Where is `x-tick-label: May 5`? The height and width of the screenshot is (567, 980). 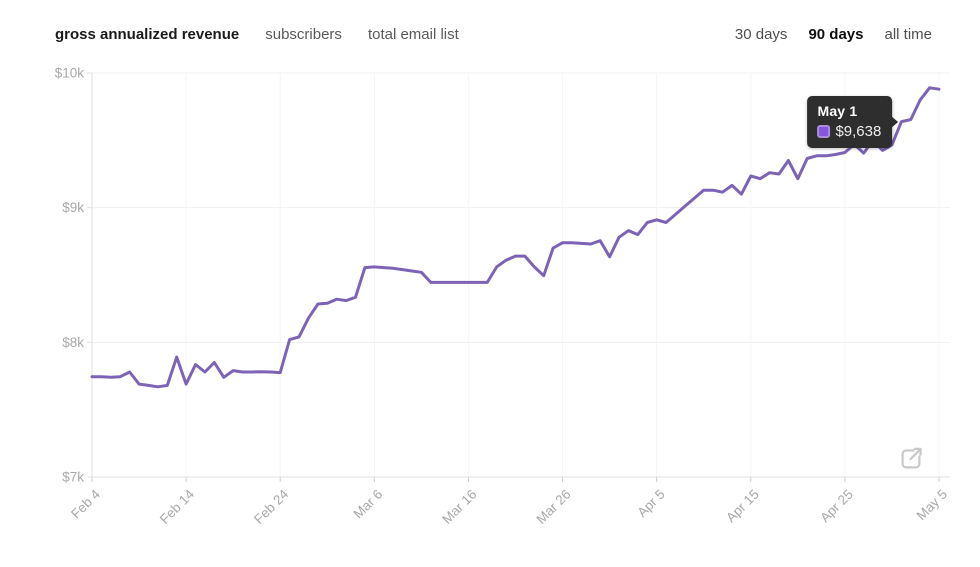
x-tick-label: May 5 is located at coordinates (932, 505).